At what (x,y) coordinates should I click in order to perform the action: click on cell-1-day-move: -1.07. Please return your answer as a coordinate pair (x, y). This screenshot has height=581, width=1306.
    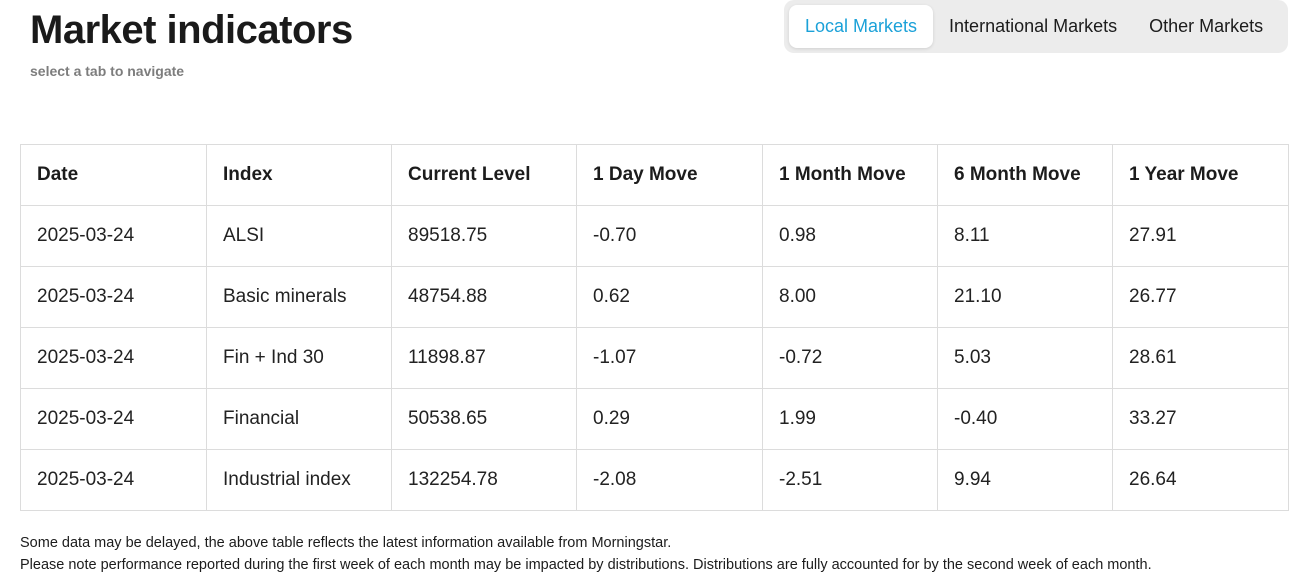
    Looking at the image, I should click on (669, 358).